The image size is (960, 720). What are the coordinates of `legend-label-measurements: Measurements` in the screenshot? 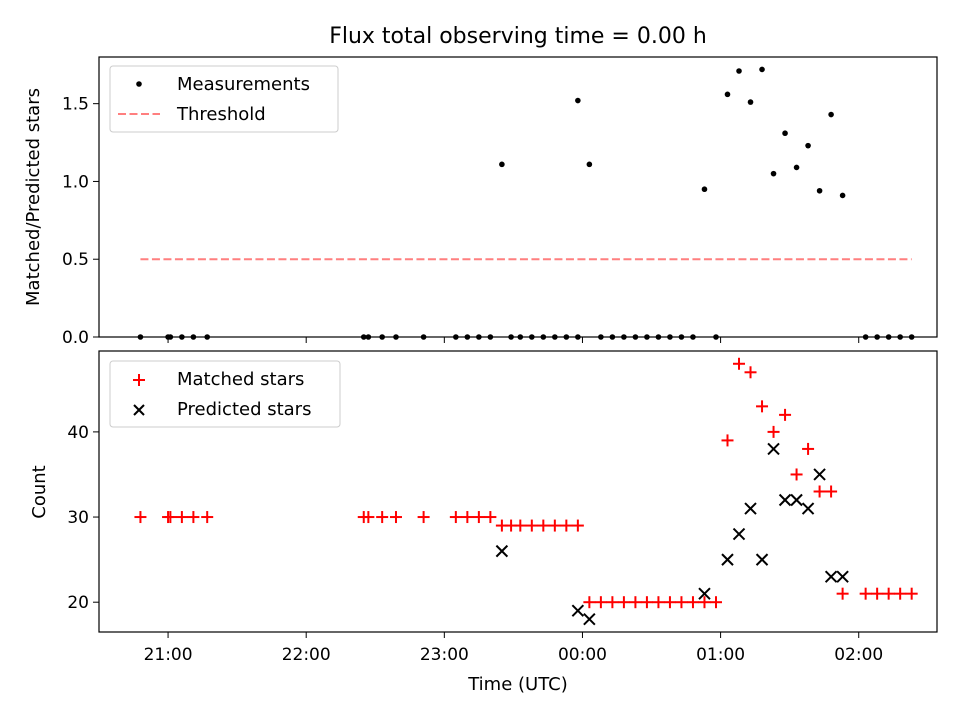 It's located at (243, 84).